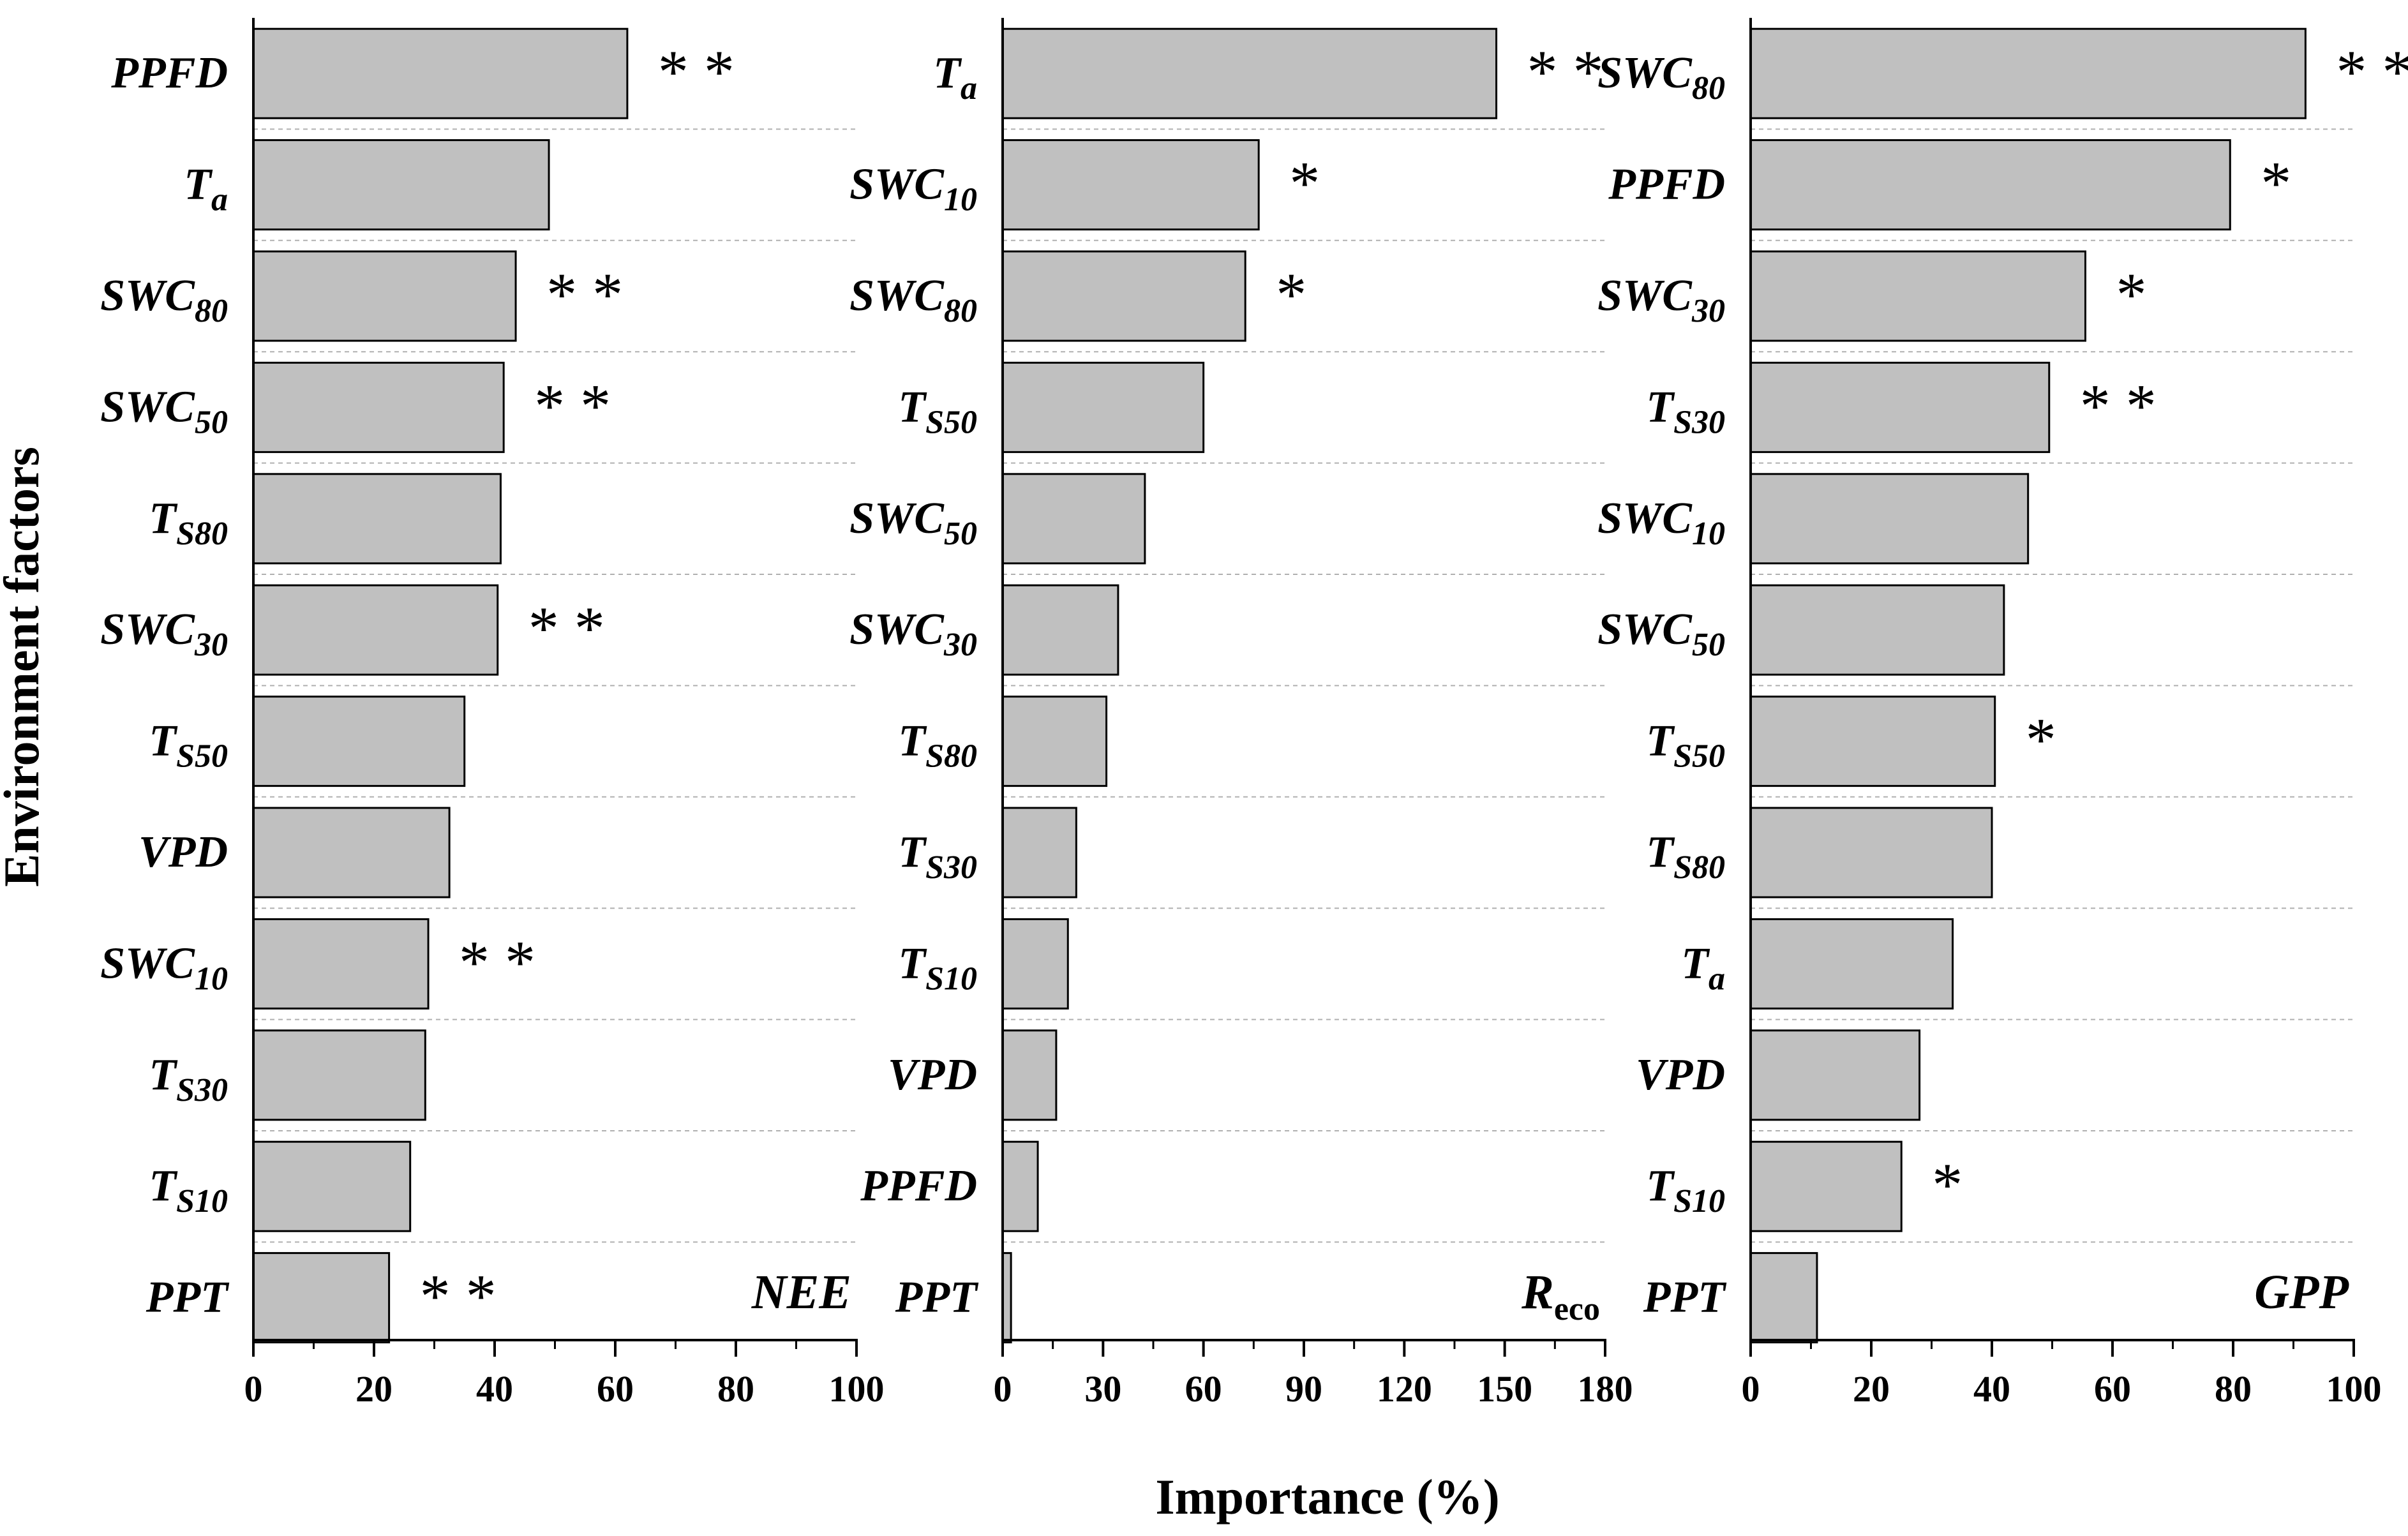 This screenshot has height=1536, width=2408. What do you see at coordinates (801, 1292) in the screenshot?
I see `panel-label: NEE` at bounding box center [801, 1292].